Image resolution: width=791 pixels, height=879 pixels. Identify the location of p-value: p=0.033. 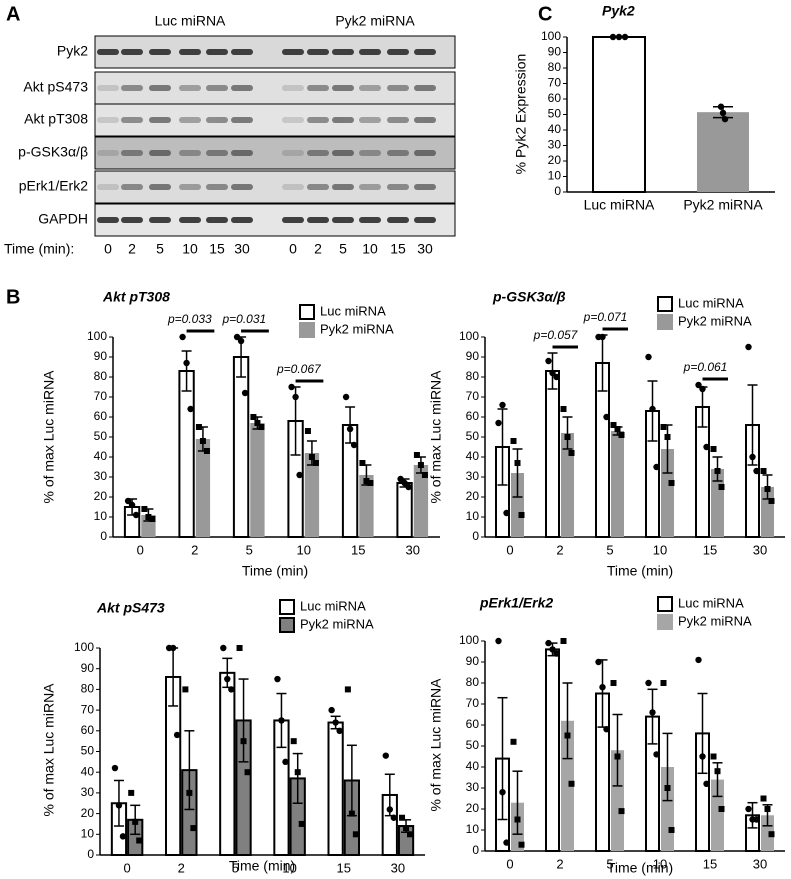
(189, 319).